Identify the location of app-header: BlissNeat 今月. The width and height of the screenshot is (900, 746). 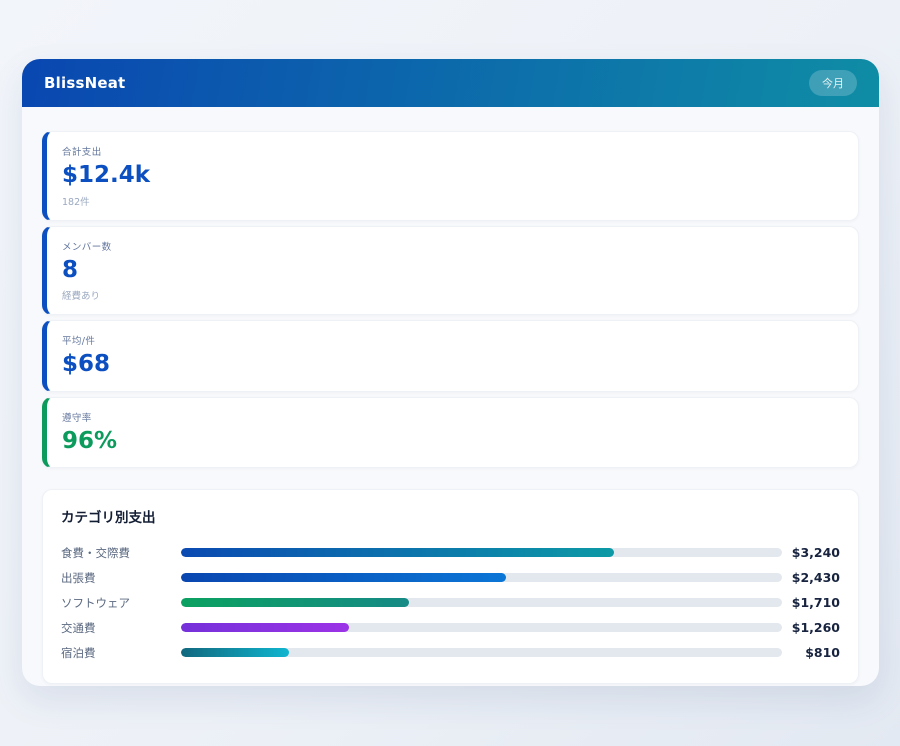
(450, 83).